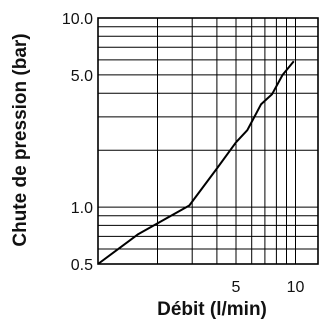  I want to click on y-axis-title: Chute de pression (bar), so click(20, 139).